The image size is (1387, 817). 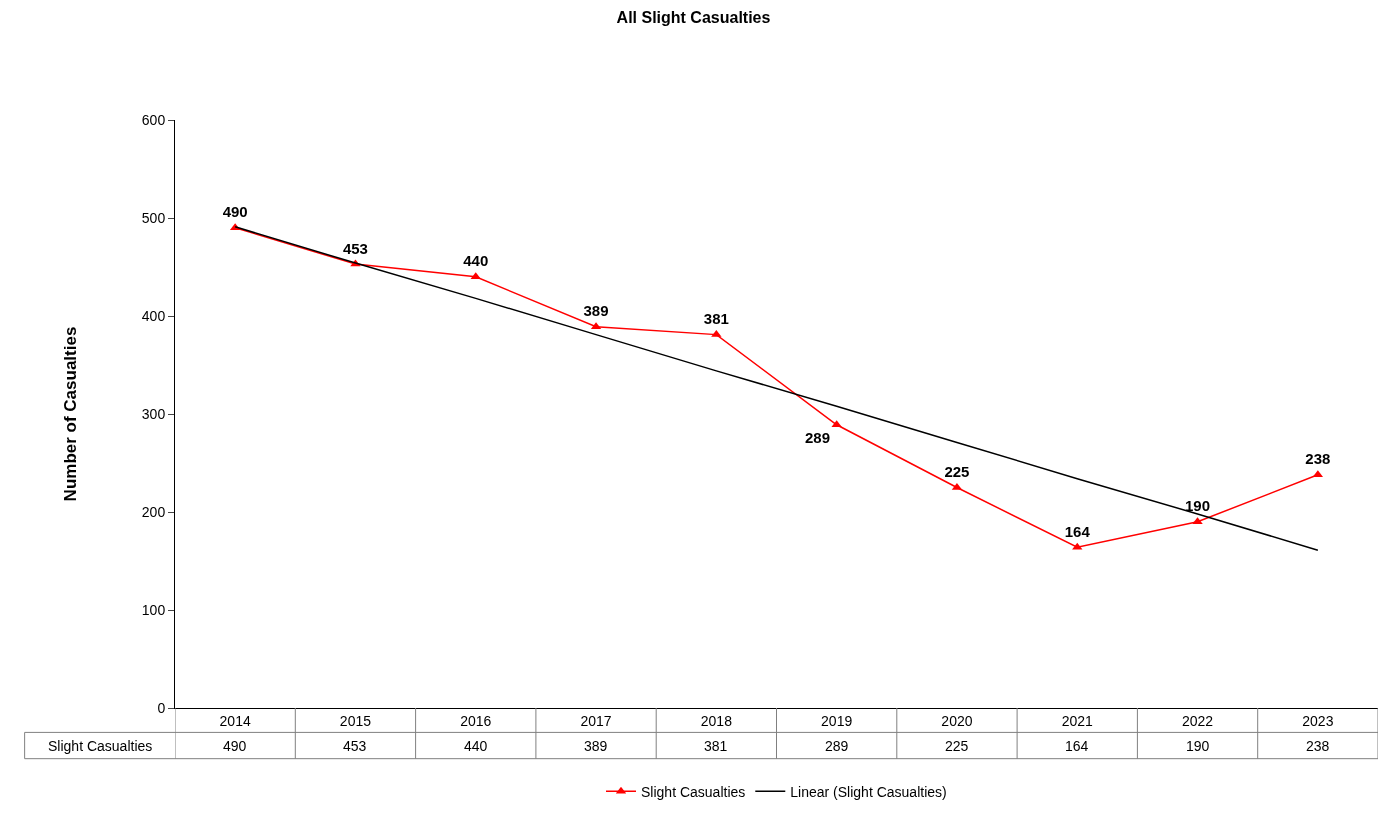 I want to click on x-tick-label: 2019, so click(x=837, y=720).